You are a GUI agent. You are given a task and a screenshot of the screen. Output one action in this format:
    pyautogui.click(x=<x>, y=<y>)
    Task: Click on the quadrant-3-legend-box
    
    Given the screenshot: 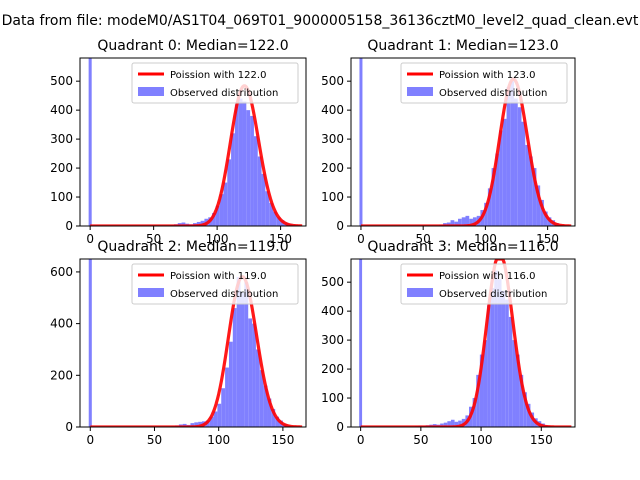 What is the action you would take?
    pyautogui.click(x=484, y=284)
    